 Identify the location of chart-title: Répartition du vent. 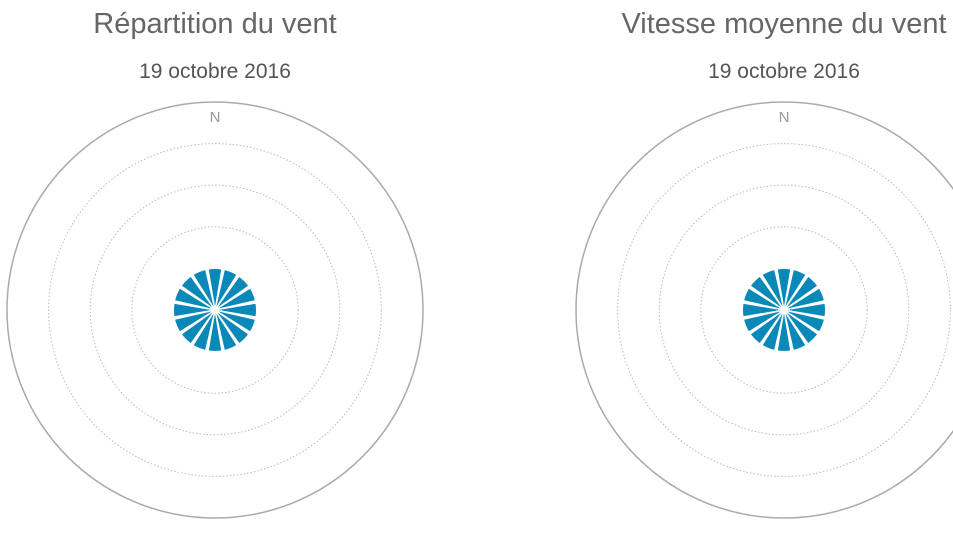
(215, 24).